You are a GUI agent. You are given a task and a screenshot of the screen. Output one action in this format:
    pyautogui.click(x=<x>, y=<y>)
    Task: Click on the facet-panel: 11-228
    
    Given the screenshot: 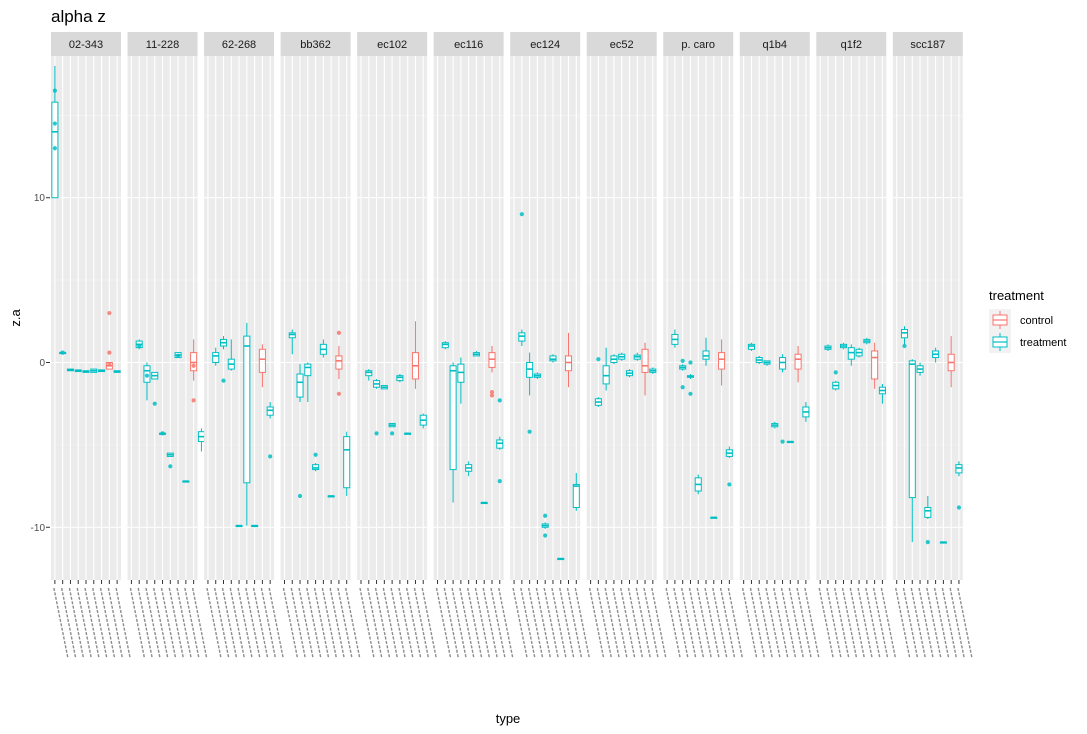 What is the action you would take?
    pyautogui.click(x=167, y=345)
    